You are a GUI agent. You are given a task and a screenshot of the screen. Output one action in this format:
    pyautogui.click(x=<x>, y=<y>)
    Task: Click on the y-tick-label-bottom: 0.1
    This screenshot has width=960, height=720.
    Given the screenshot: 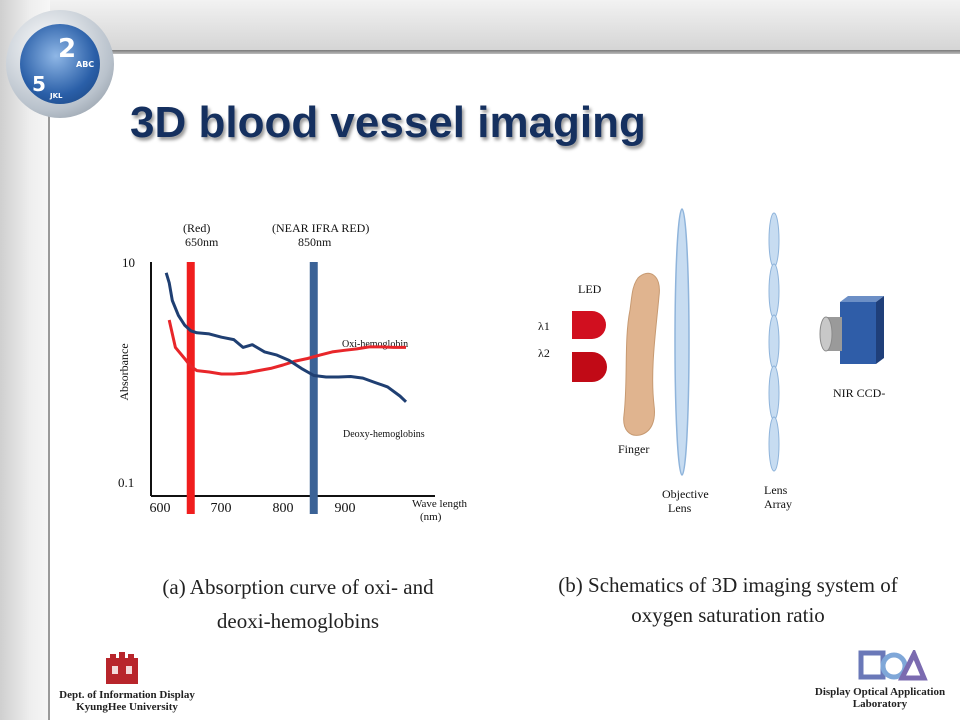 What is the action you would take?
    pyautogui.click(x=126, y=482)
    